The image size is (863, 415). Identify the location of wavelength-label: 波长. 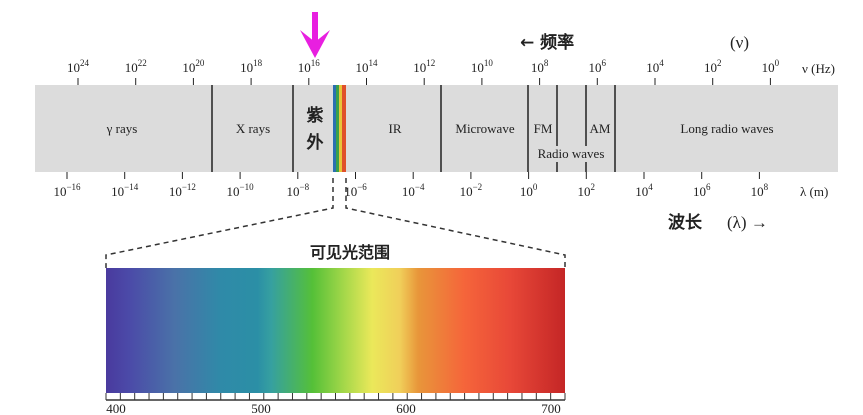
(685, 222).